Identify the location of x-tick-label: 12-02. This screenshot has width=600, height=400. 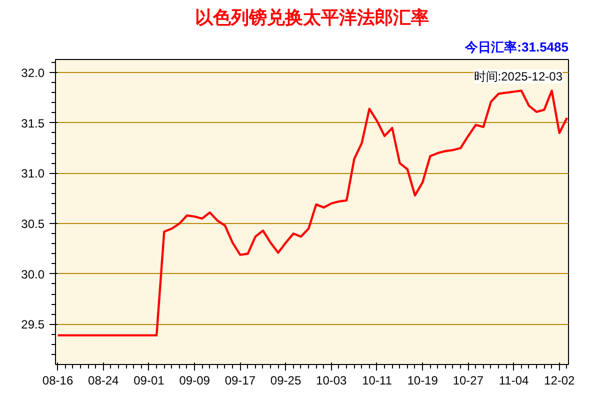
(560, 381).